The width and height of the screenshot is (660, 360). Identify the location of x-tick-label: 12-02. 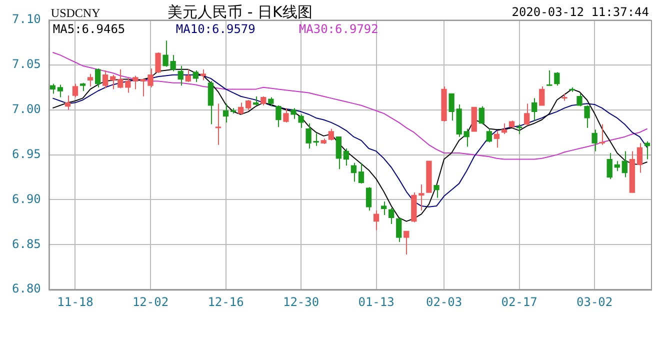
(150, 301).